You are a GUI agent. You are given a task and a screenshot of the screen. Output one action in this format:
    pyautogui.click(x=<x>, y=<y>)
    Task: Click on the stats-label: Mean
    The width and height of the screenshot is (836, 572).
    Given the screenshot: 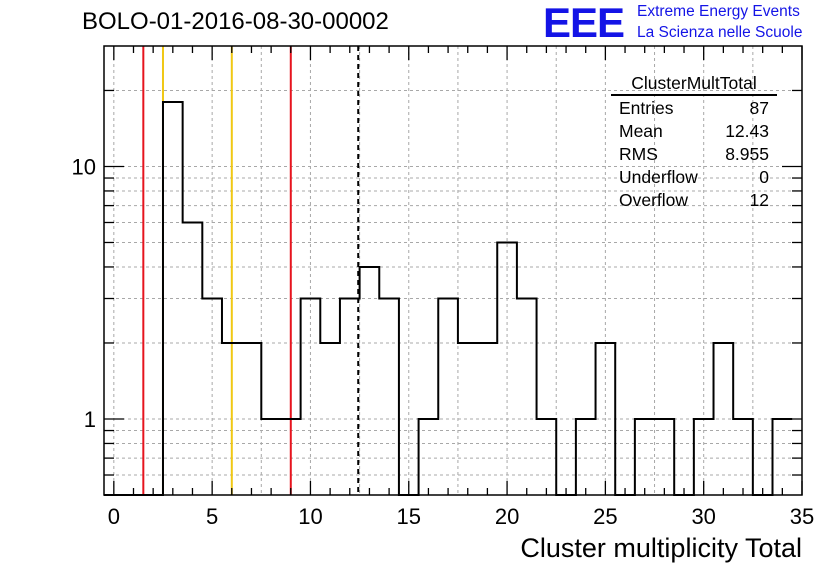 What is the action you would take?
    pyautogui.click(x=641, y=131)
    